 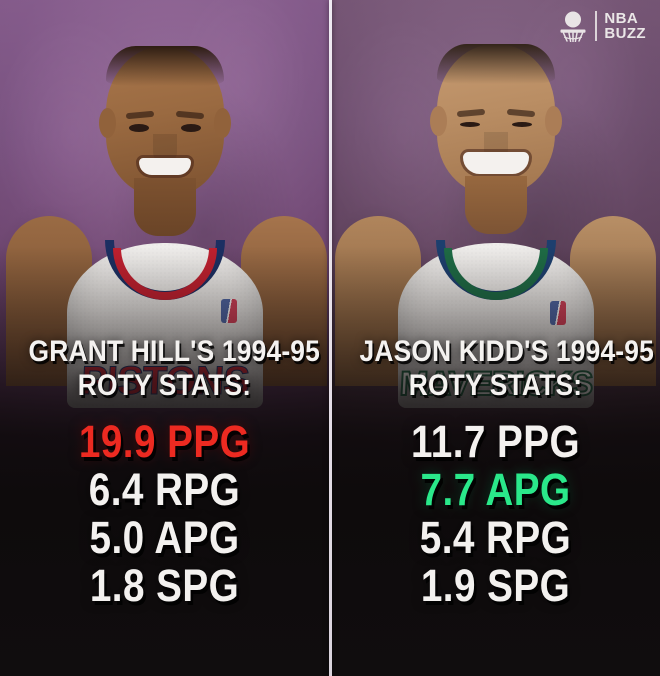 I want to click on stat-ppg: 11.7 PPG, so click(x=495, y=441).